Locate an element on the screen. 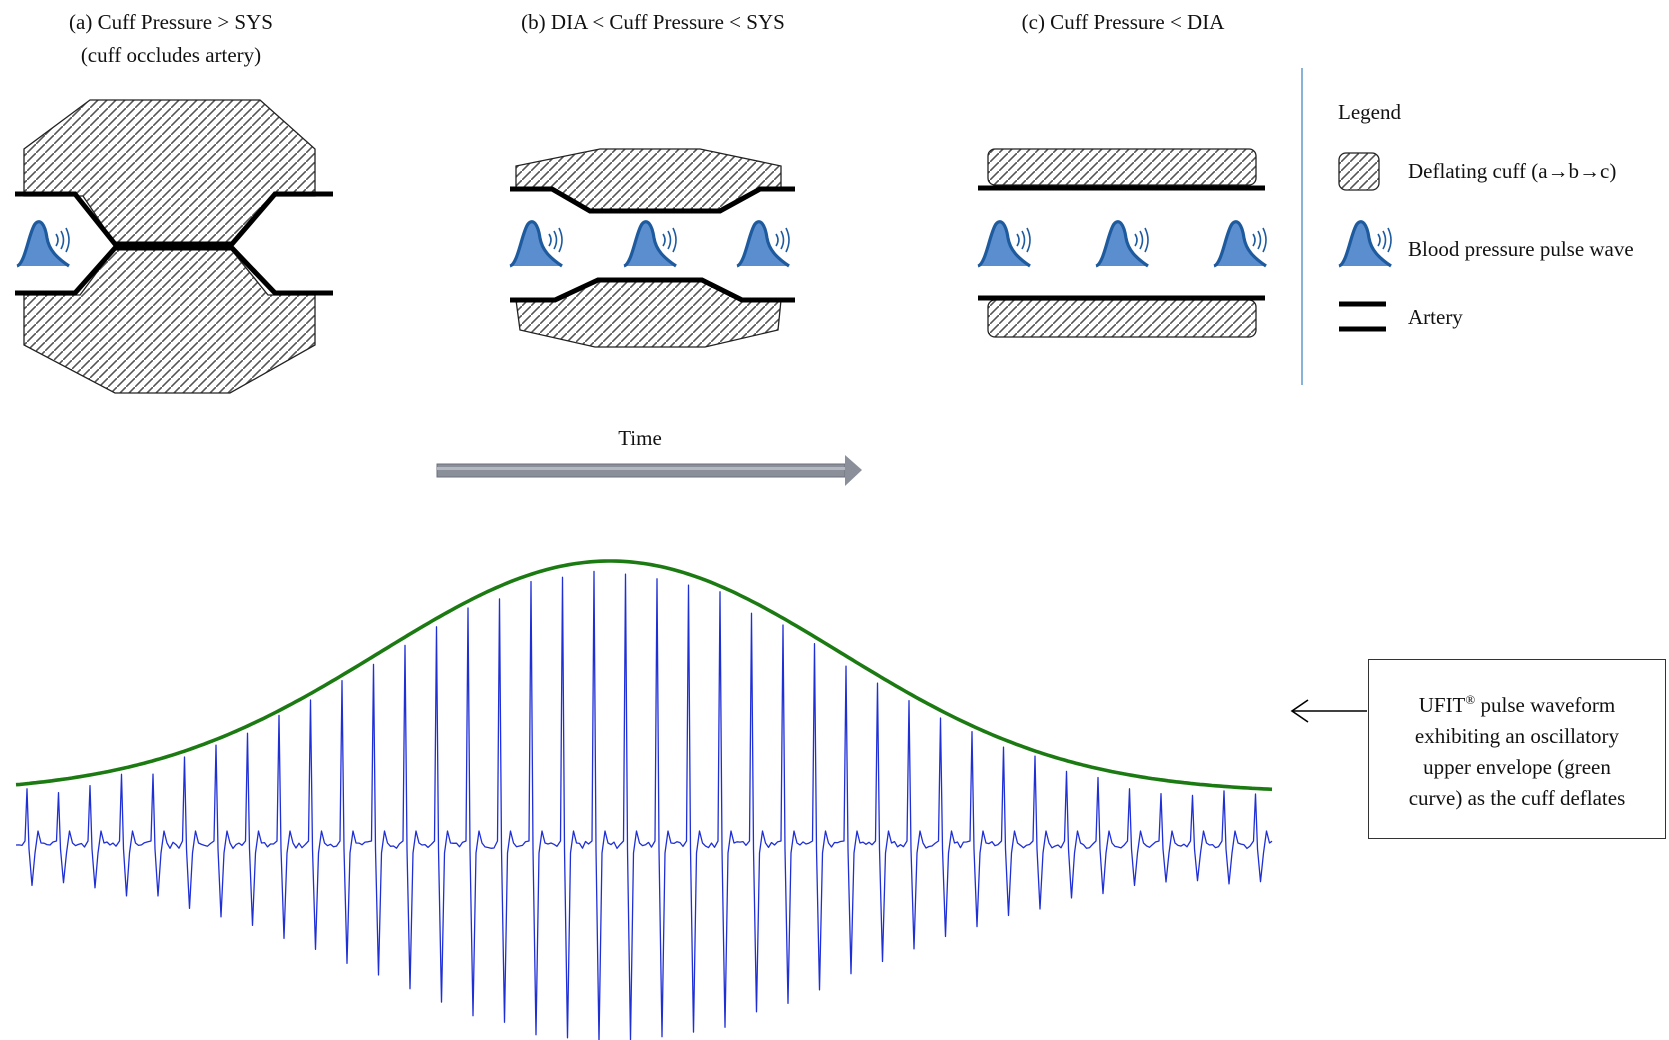  legend-cuff-swatch is located at coordinates (1359, 171).